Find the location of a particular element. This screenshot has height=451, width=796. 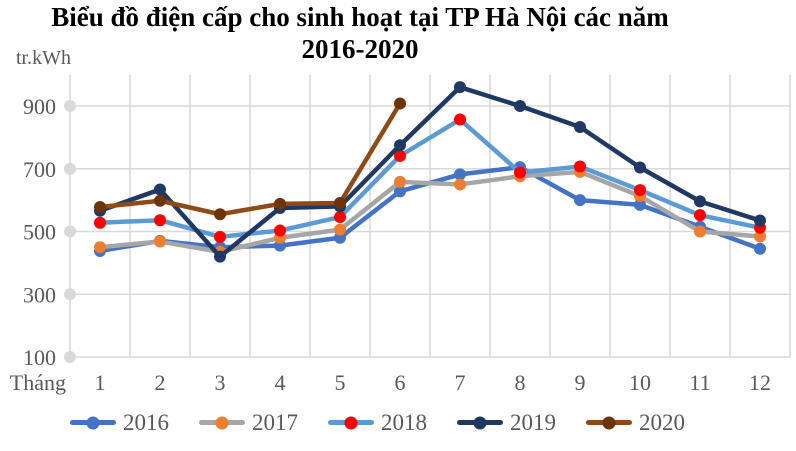

x-tick-label: 3 is located at coordinates (220, 382).